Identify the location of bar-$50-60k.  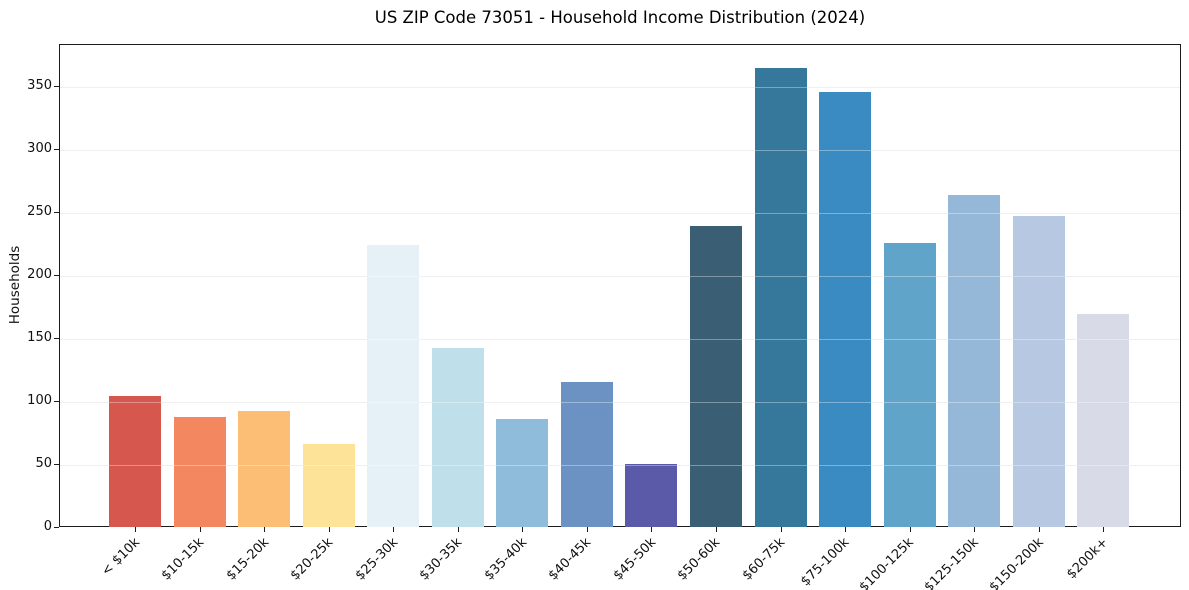
(715, 376).